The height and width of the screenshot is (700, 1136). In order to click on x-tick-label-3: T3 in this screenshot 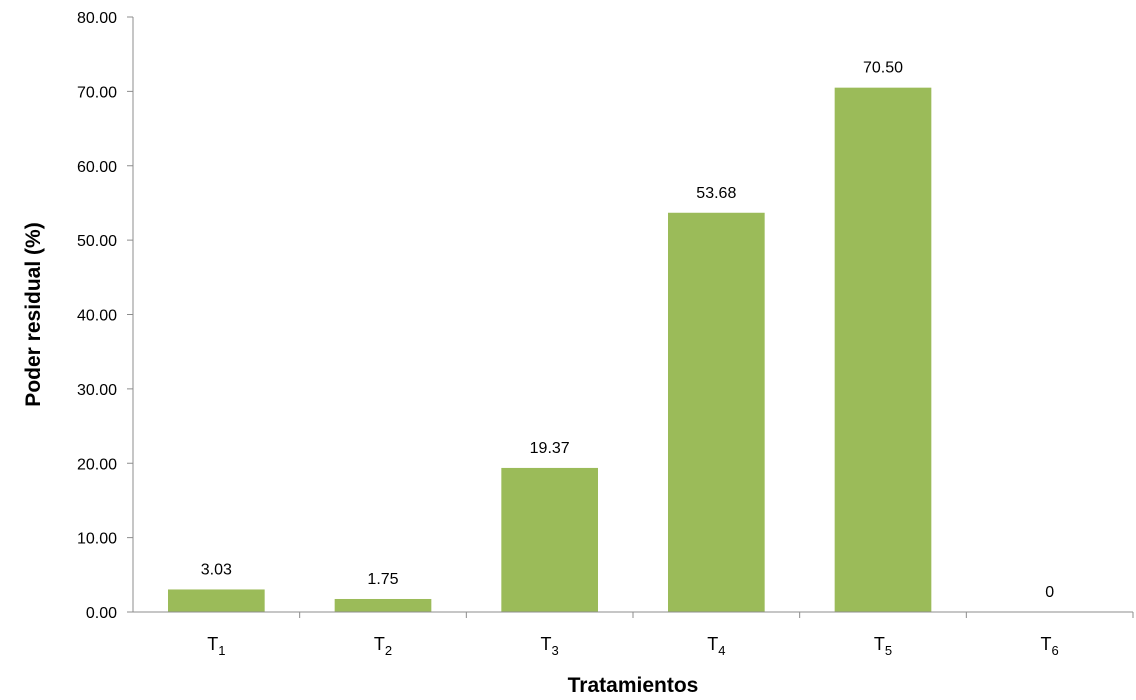, I will do `click(550, 646)`.